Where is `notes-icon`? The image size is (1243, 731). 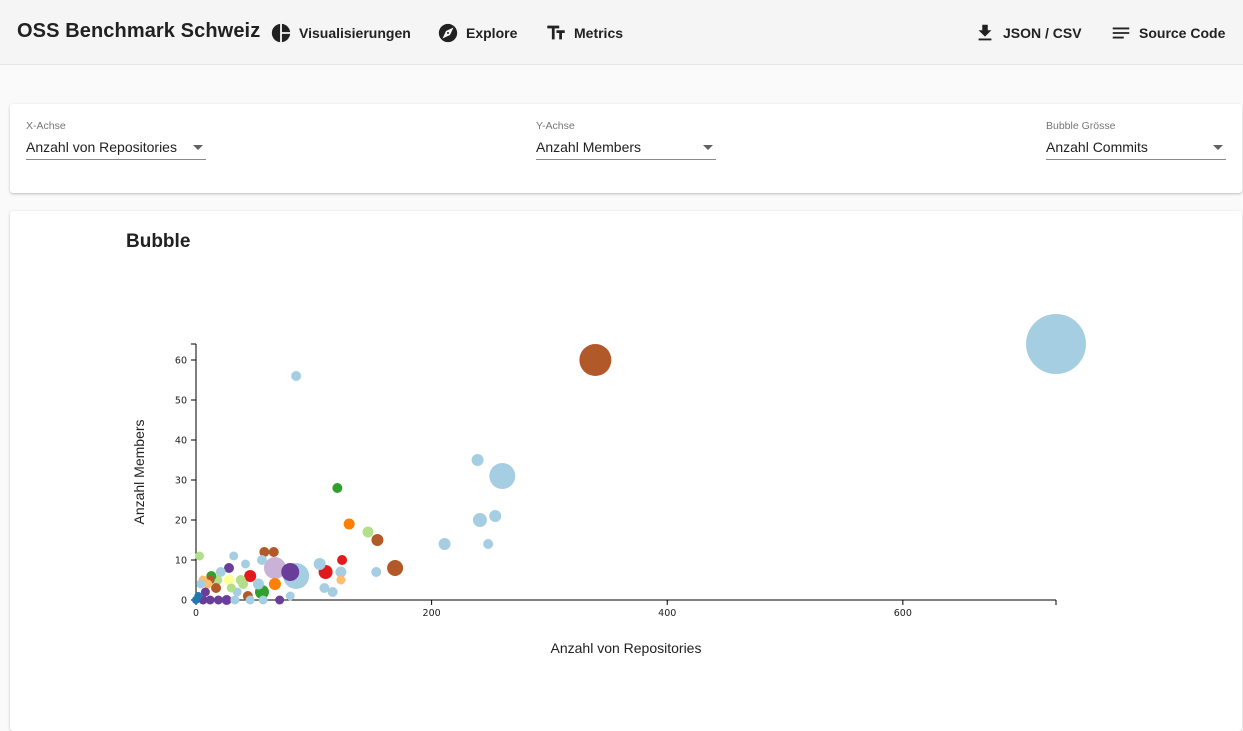 notes-icon is located at coordinates (1121, 33).